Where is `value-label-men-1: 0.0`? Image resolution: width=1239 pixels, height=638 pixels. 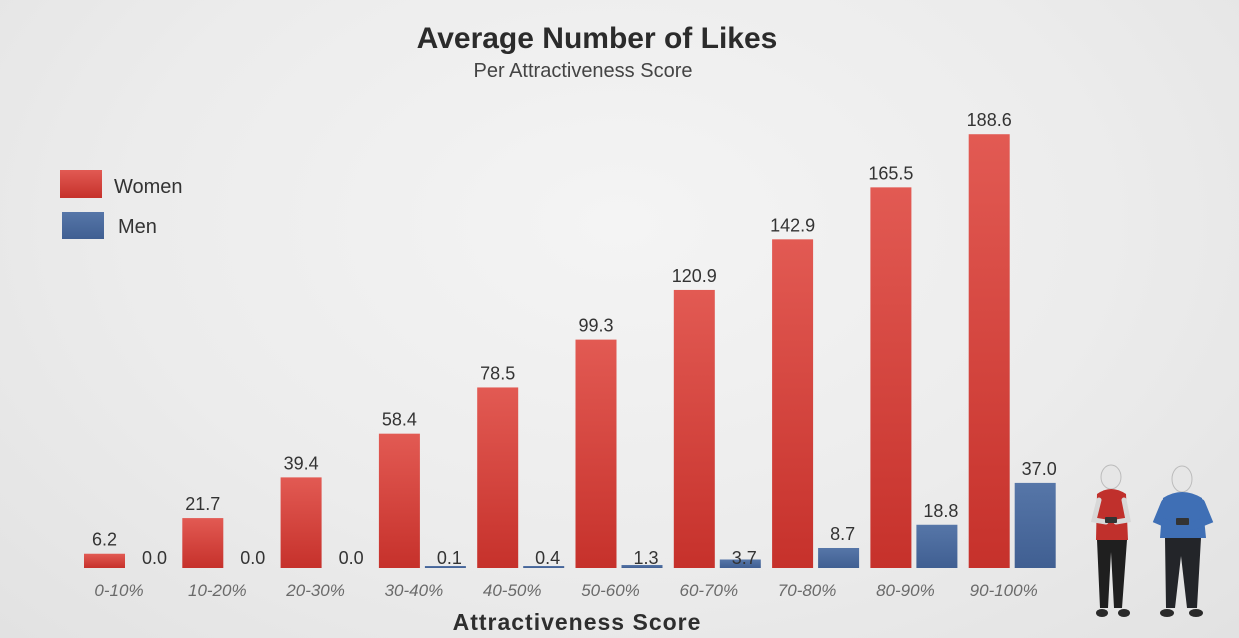
value-label-men-1: 0.0 is located at coordinates (252, 558).